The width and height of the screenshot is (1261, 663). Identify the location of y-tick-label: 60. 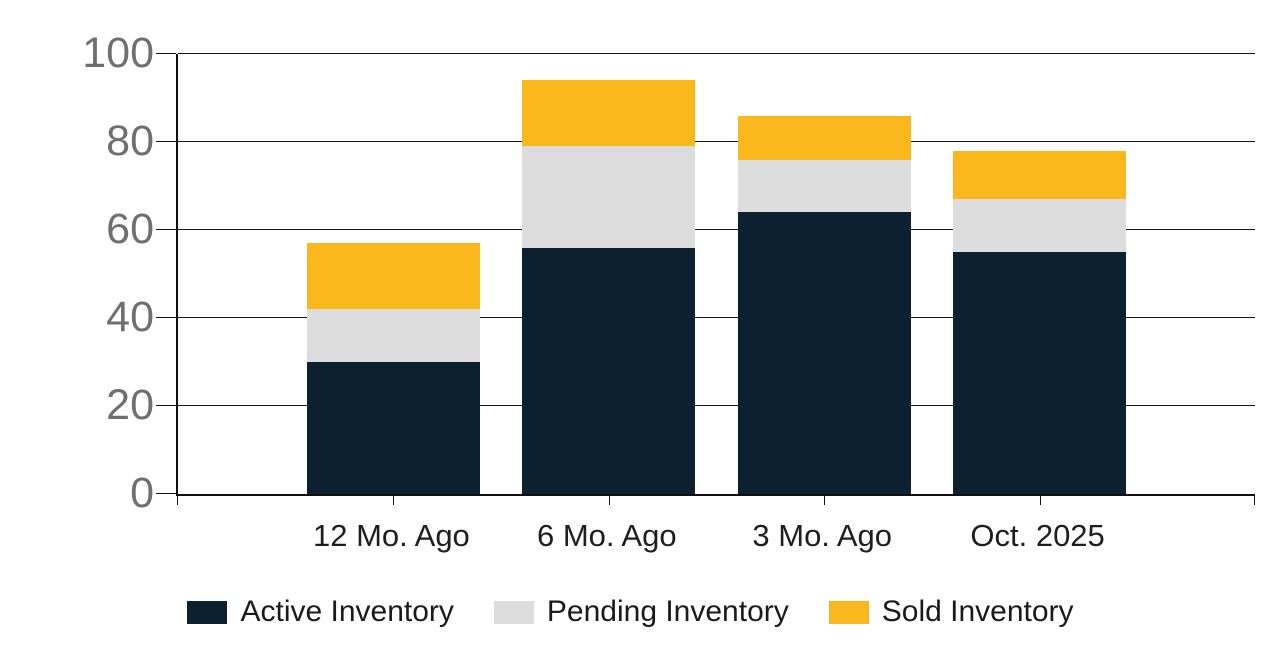
(130, 229).